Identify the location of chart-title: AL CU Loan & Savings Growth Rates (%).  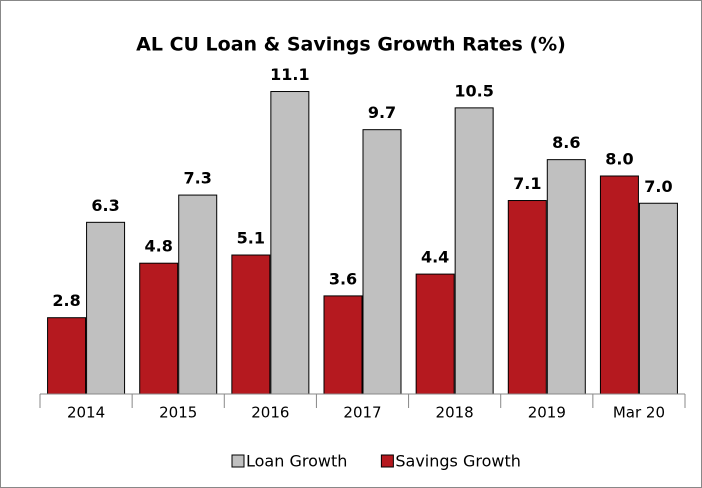
(351, 45).